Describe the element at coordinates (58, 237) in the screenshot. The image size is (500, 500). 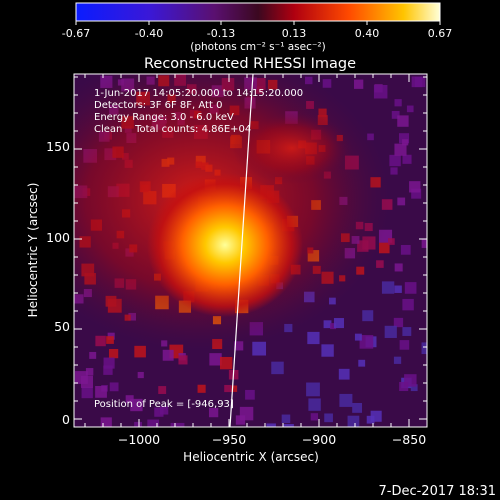
I see `y-tick-label: 100` at that location.